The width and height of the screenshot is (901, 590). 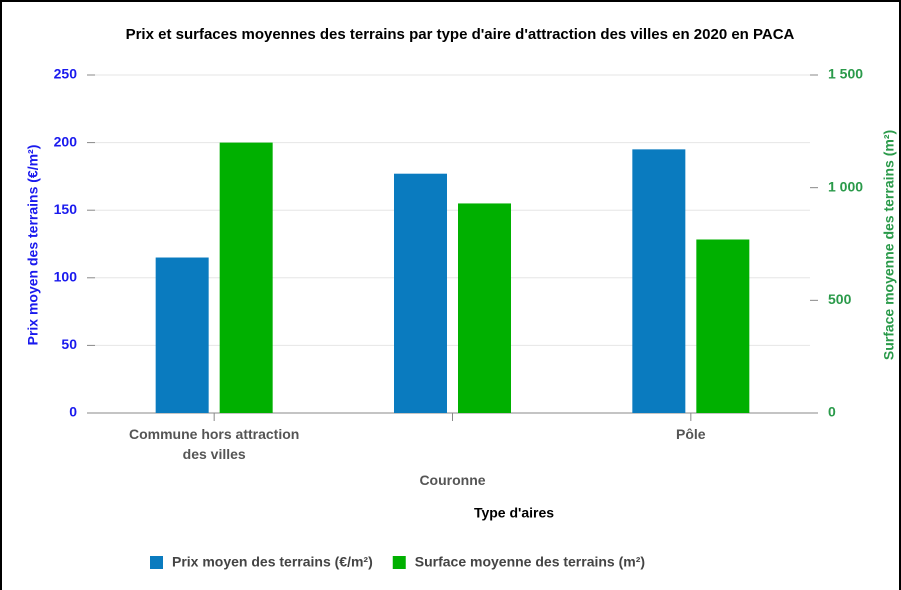 I want to click on y-tick-label: 100, so click(x=66, y=277).